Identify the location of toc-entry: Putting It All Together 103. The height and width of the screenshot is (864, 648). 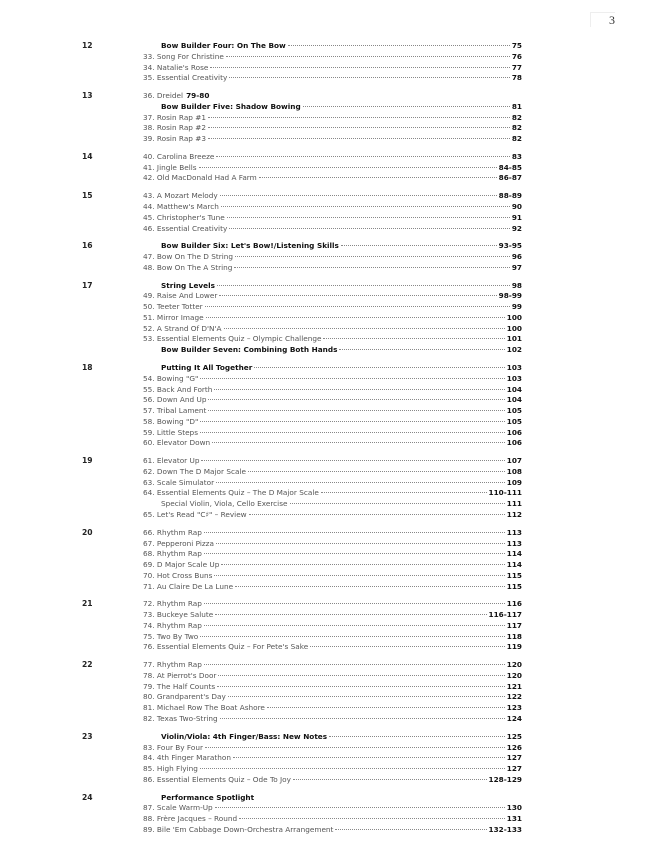
(341, 368).